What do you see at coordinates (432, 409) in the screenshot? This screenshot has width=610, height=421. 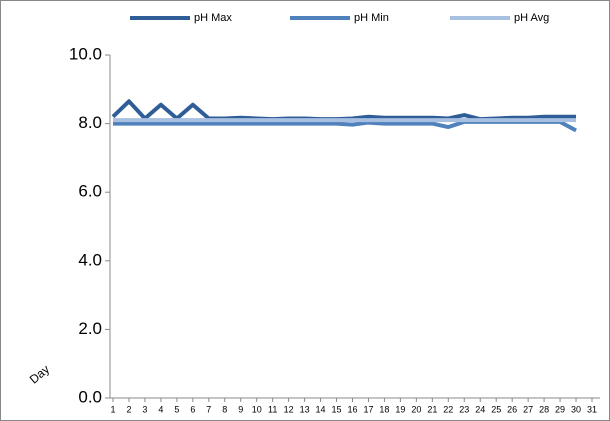 I see `x-tick-label: 21` at bounding box center [432, 409].